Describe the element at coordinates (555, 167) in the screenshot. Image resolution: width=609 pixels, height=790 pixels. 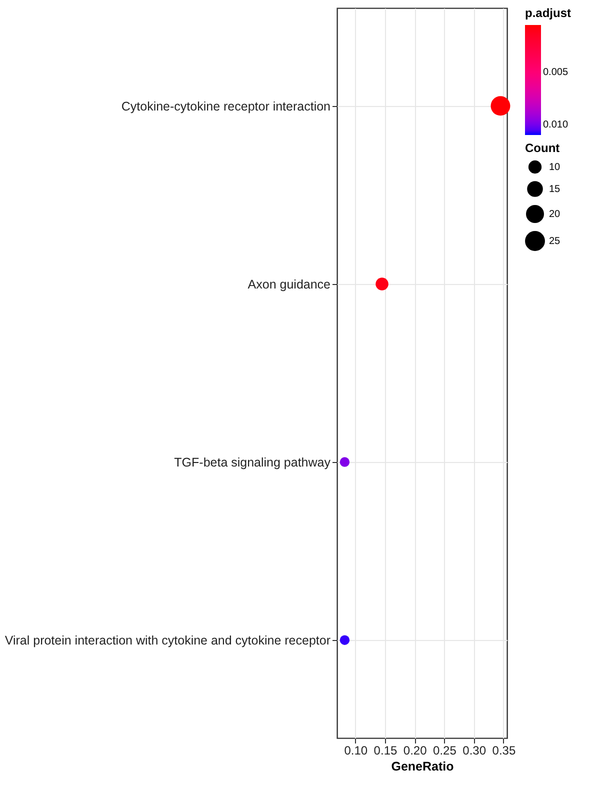
I see `legend-label: 10` at that location.